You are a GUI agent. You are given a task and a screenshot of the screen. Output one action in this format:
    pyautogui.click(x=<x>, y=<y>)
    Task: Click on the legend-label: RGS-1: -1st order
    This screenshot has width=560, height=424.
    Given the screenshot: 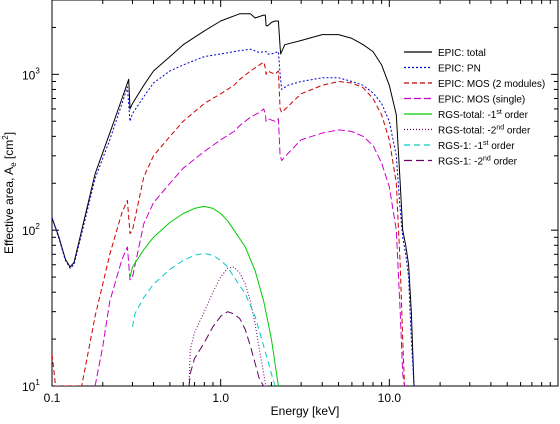 What is the action you would take?
    pyautogui.click(x=476, y=146)
    